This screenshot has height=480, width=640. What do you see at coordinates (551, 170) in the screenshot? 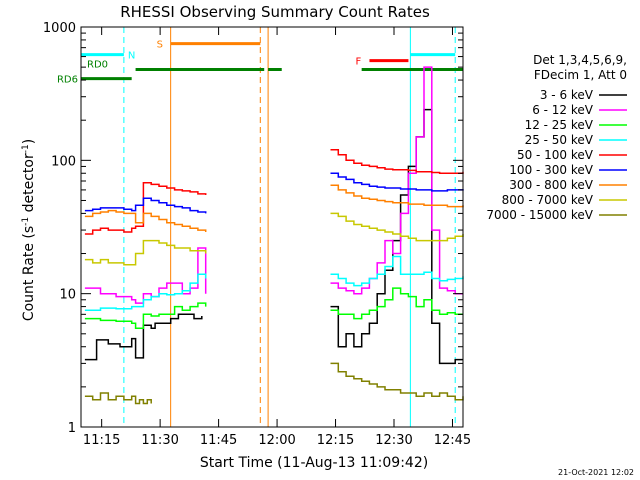
I see `legend-label: 100 - 300 keV` at bounding box center [551, 170].